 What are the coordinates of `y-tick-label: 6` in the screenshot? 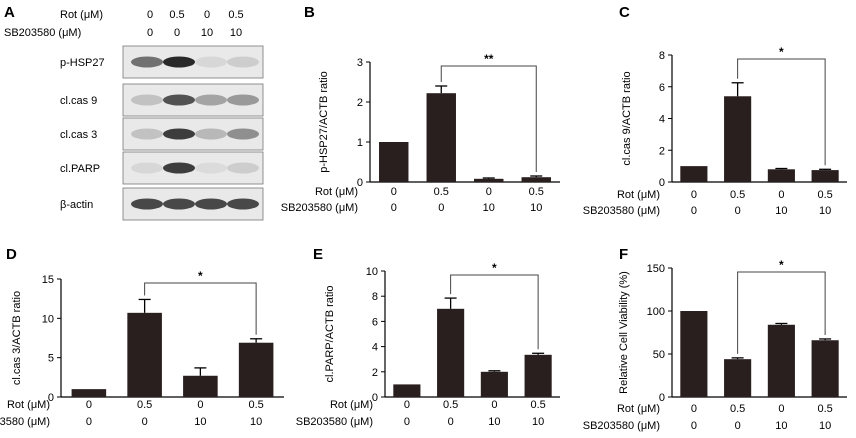 It's located at (662, 88).